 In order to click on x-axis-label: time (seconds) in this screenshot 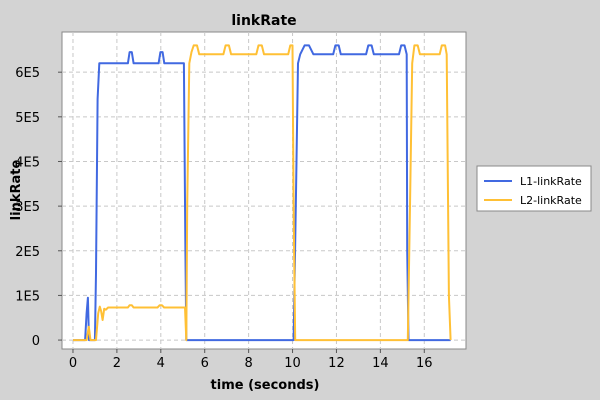, I will do `click(265, 385)`.